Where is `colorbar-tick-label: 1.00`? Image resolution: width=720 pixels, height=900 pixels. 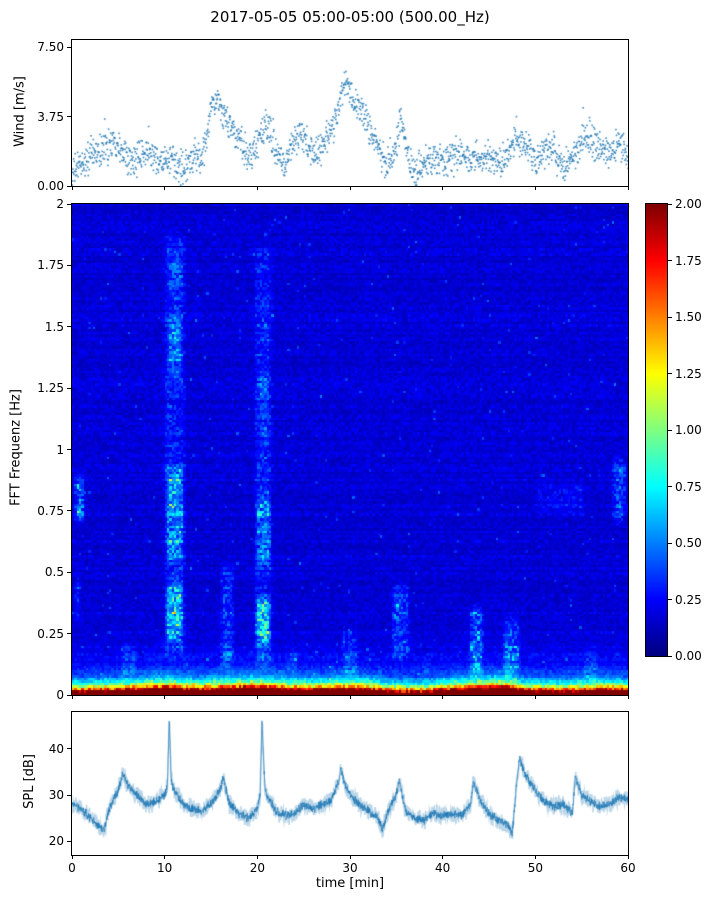
colorbar-tick-label: 1.00 is located at coordinates (688, 430).